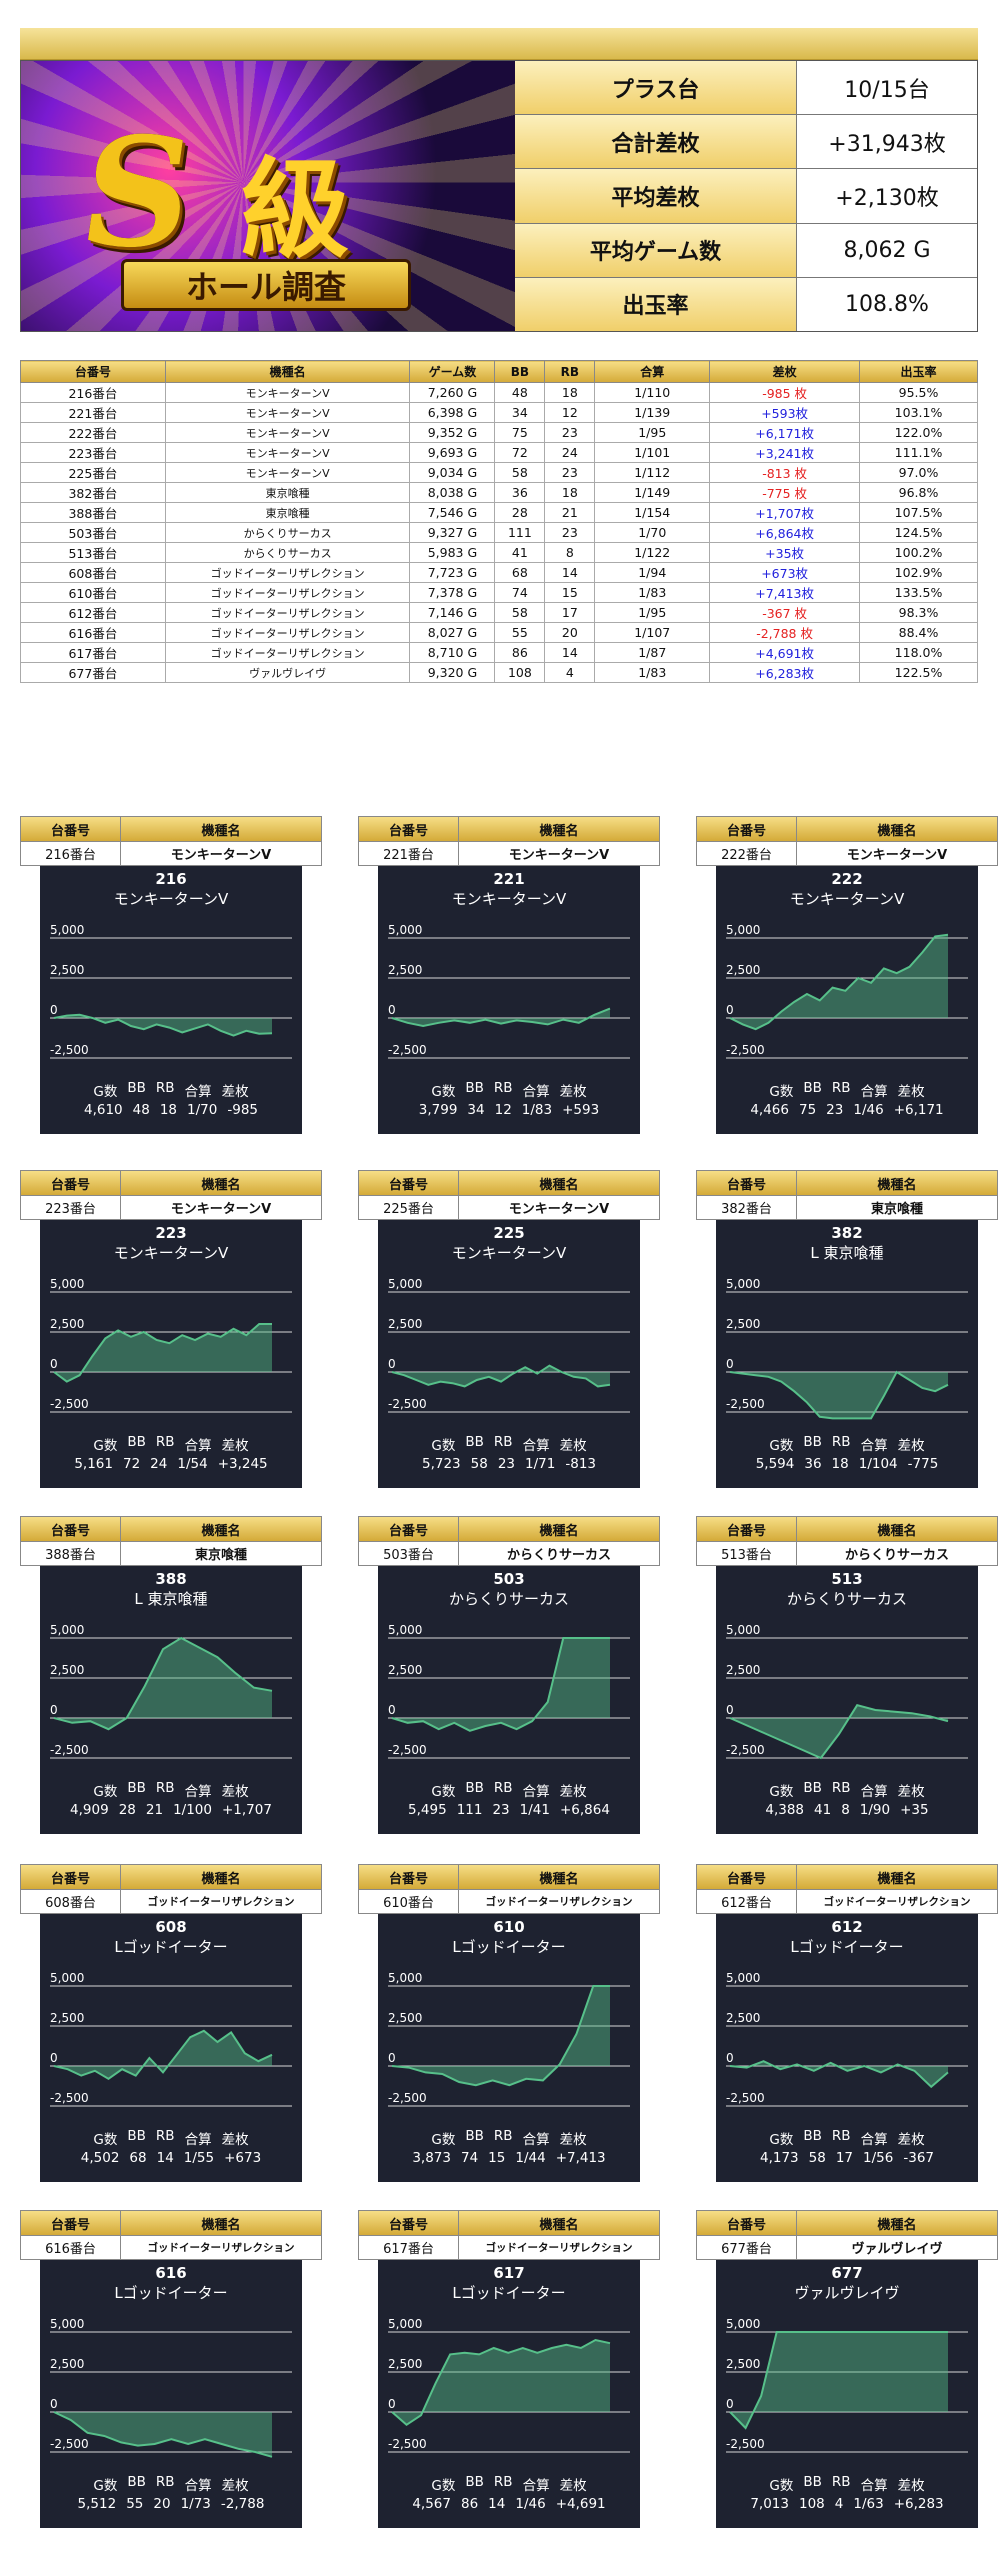  Describe the element at coordinates (581, 1110) in the screenshot. I see `stat-value: +593` at that location.